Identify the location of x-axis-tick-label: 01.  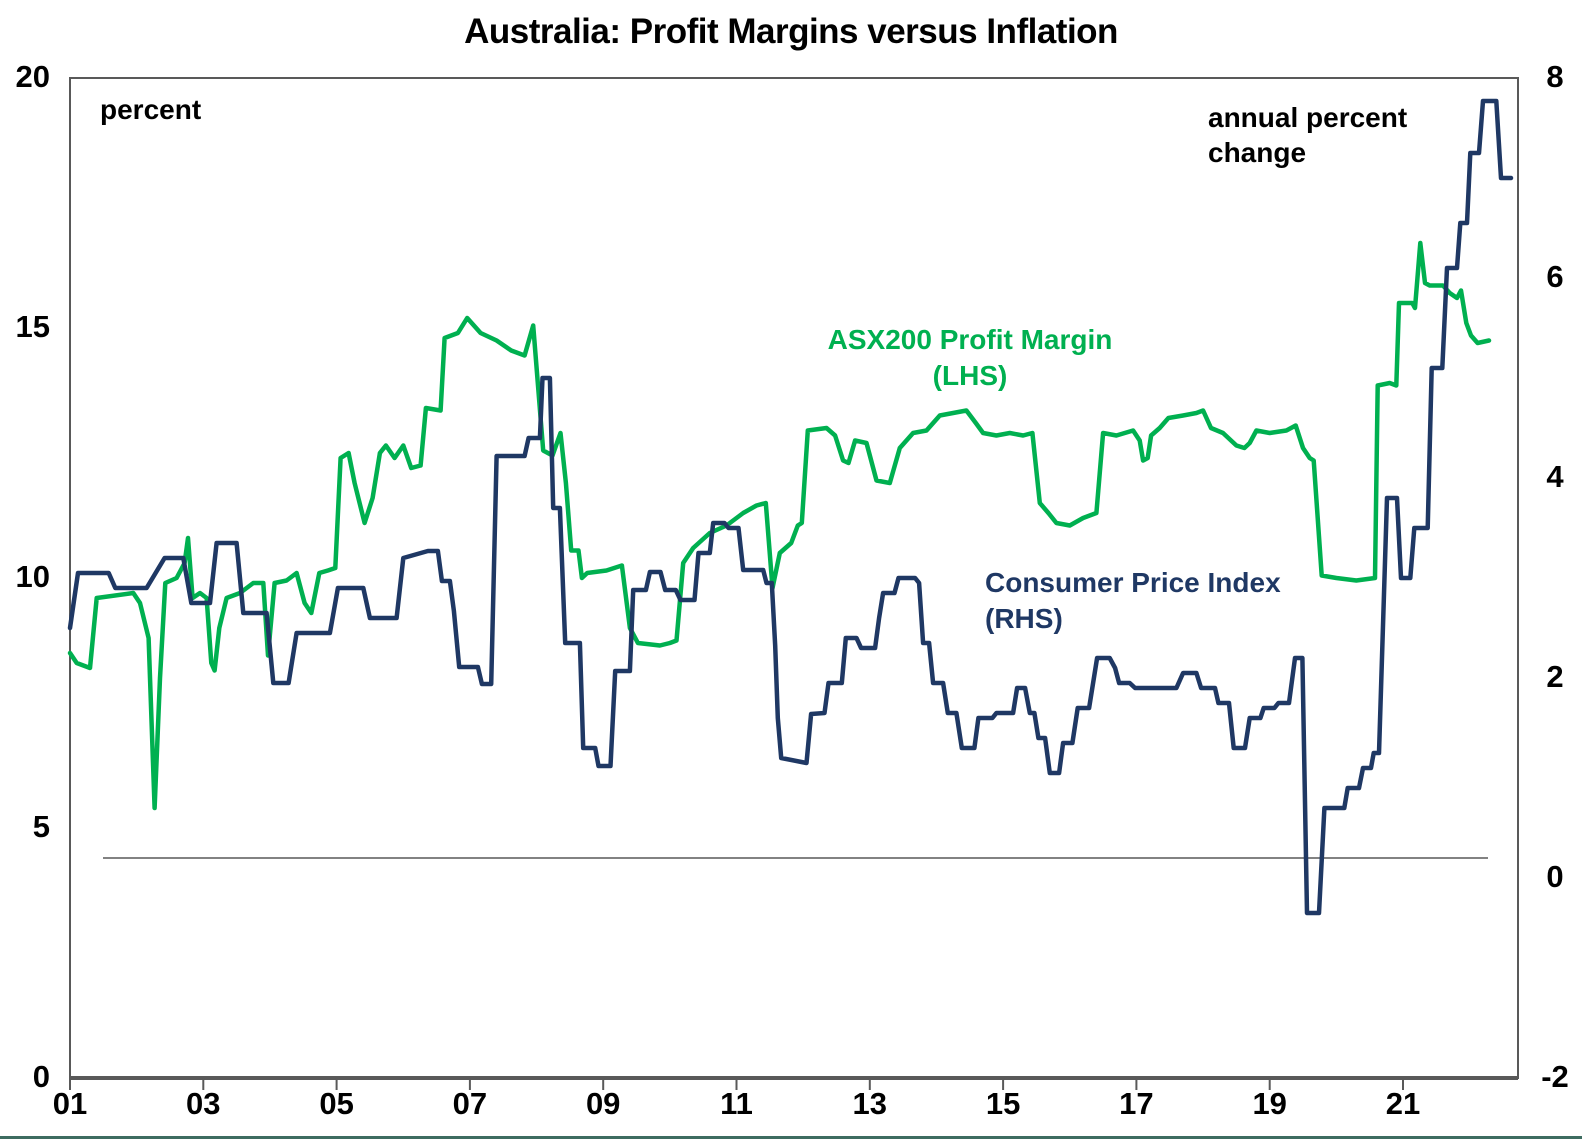
(70, 1103).